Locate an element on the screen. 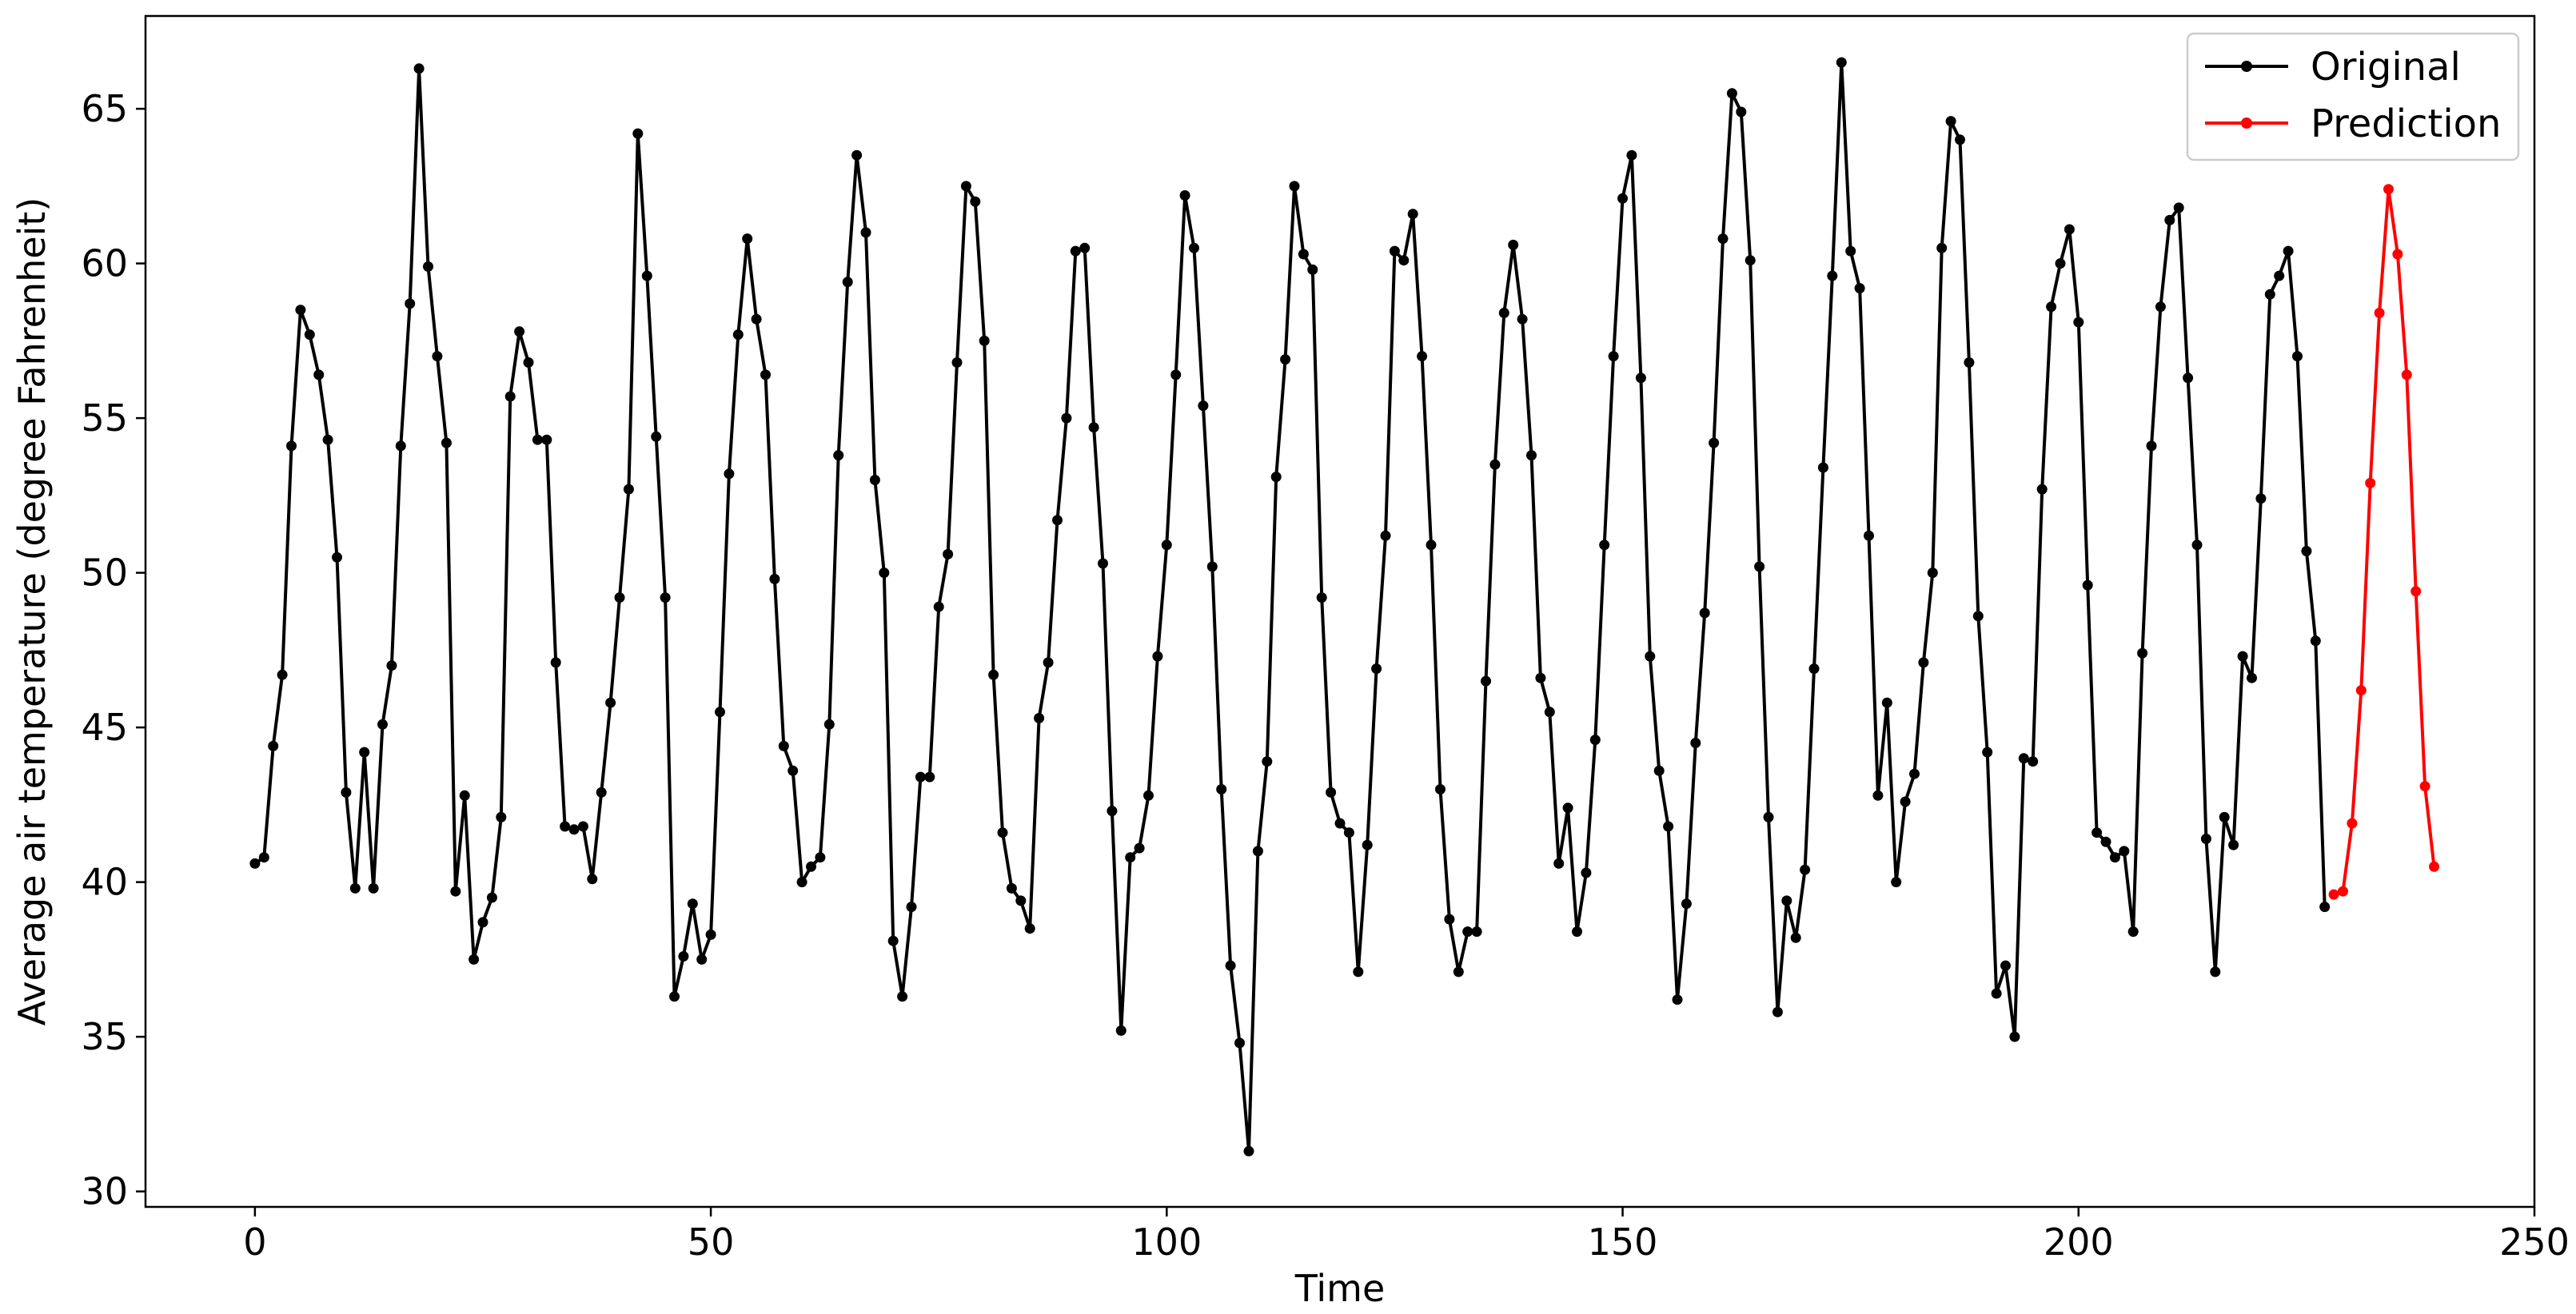  y-tick-label: 60 is located at coordinates (104, 263).